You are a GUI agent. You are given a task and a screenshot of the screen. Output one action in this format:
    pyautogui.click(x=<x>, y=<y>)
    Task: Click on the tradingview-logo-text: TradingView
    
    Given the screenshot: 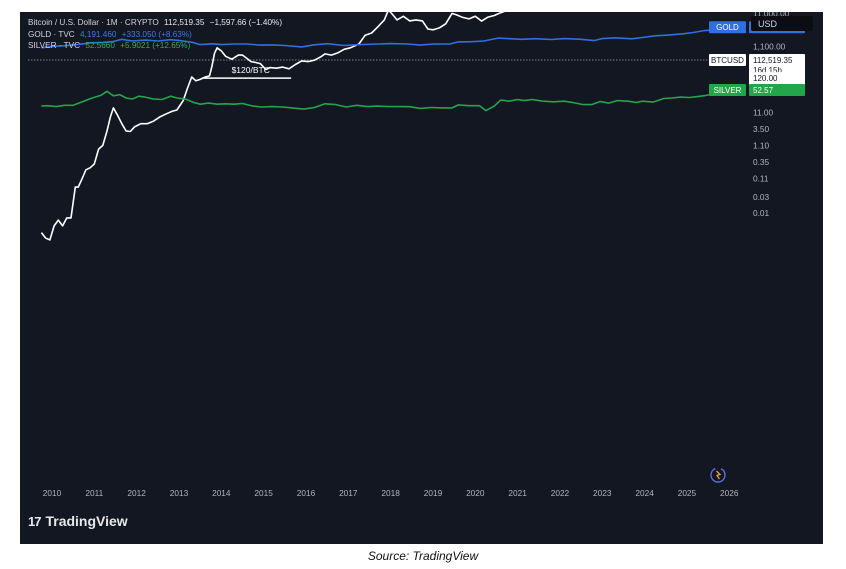 What is the action you would take?
    pyautogui.click(x=86, y=521)
    